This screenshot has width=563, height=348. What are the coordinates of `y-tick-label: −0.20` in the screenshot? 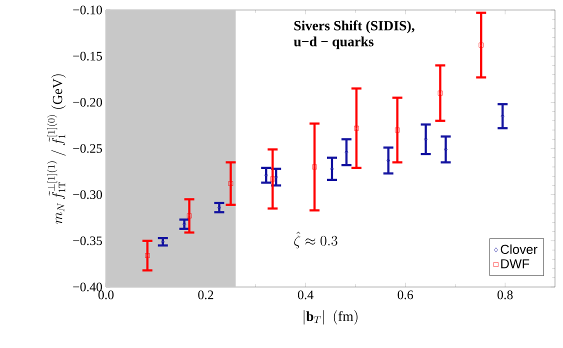 It's located at (87, 102).